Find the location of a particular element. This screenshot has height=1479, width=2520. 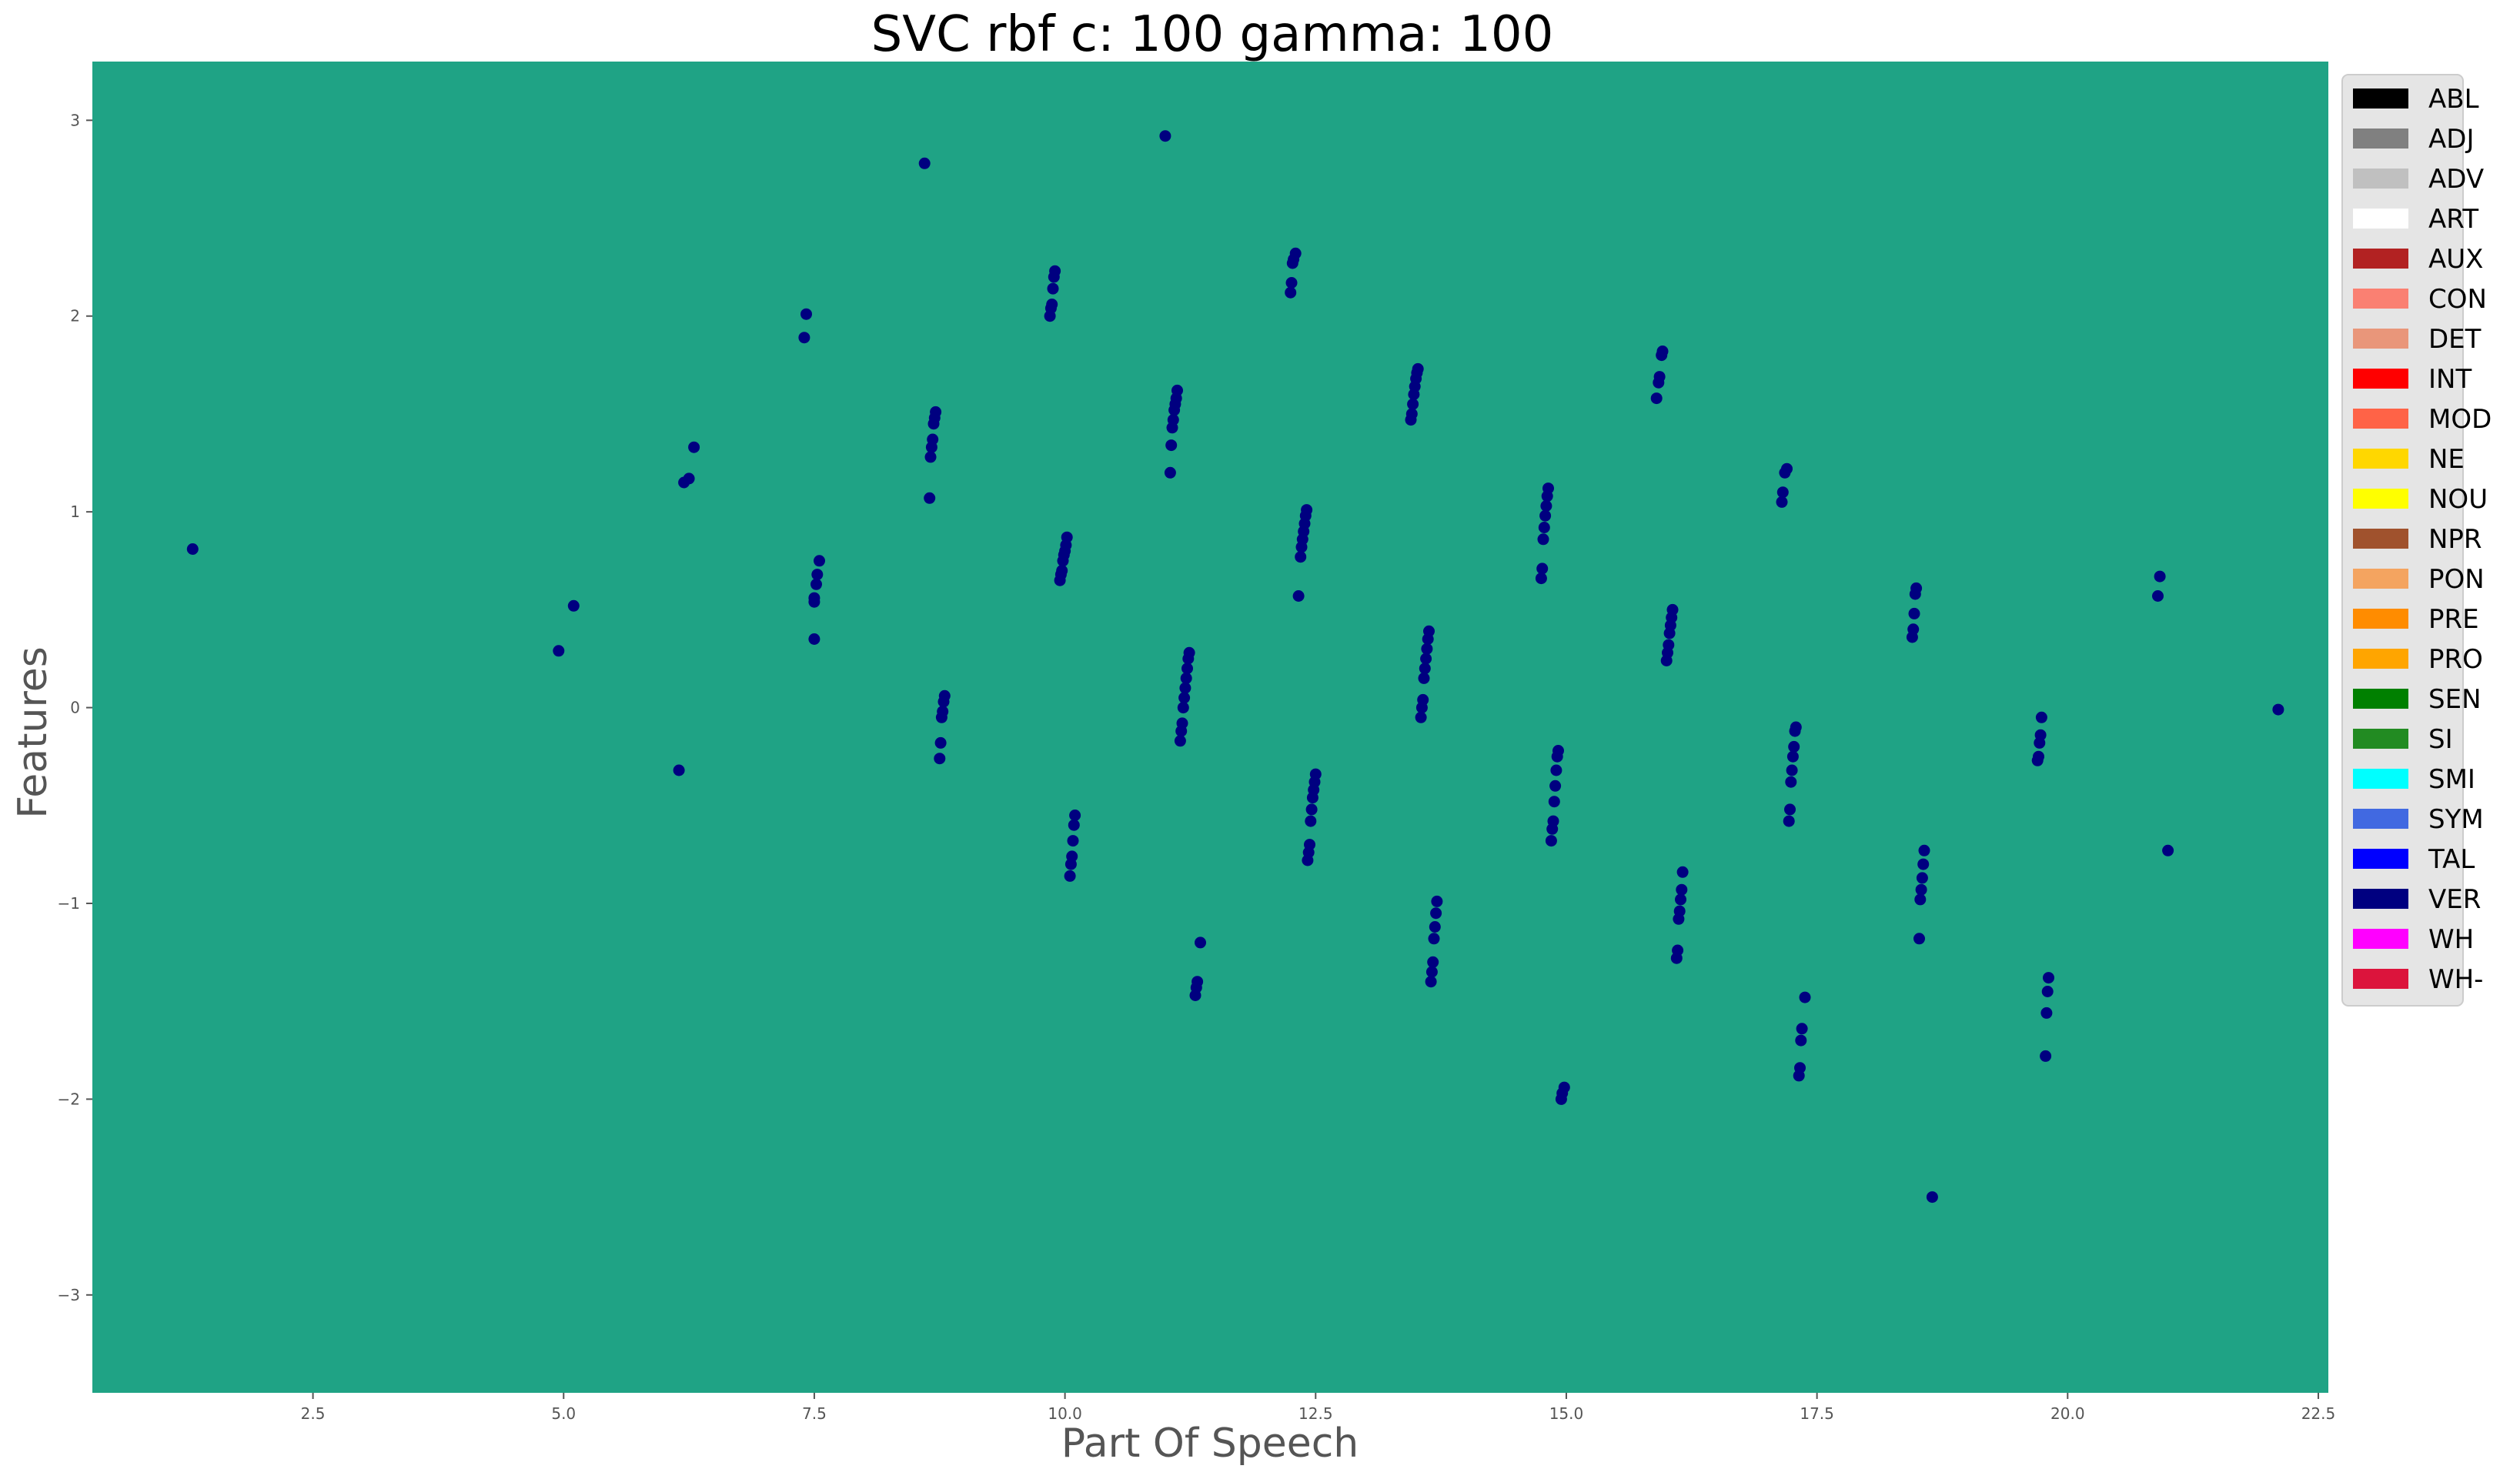

x-tick-label: 5.0 is located at coordinates (563, 1413).